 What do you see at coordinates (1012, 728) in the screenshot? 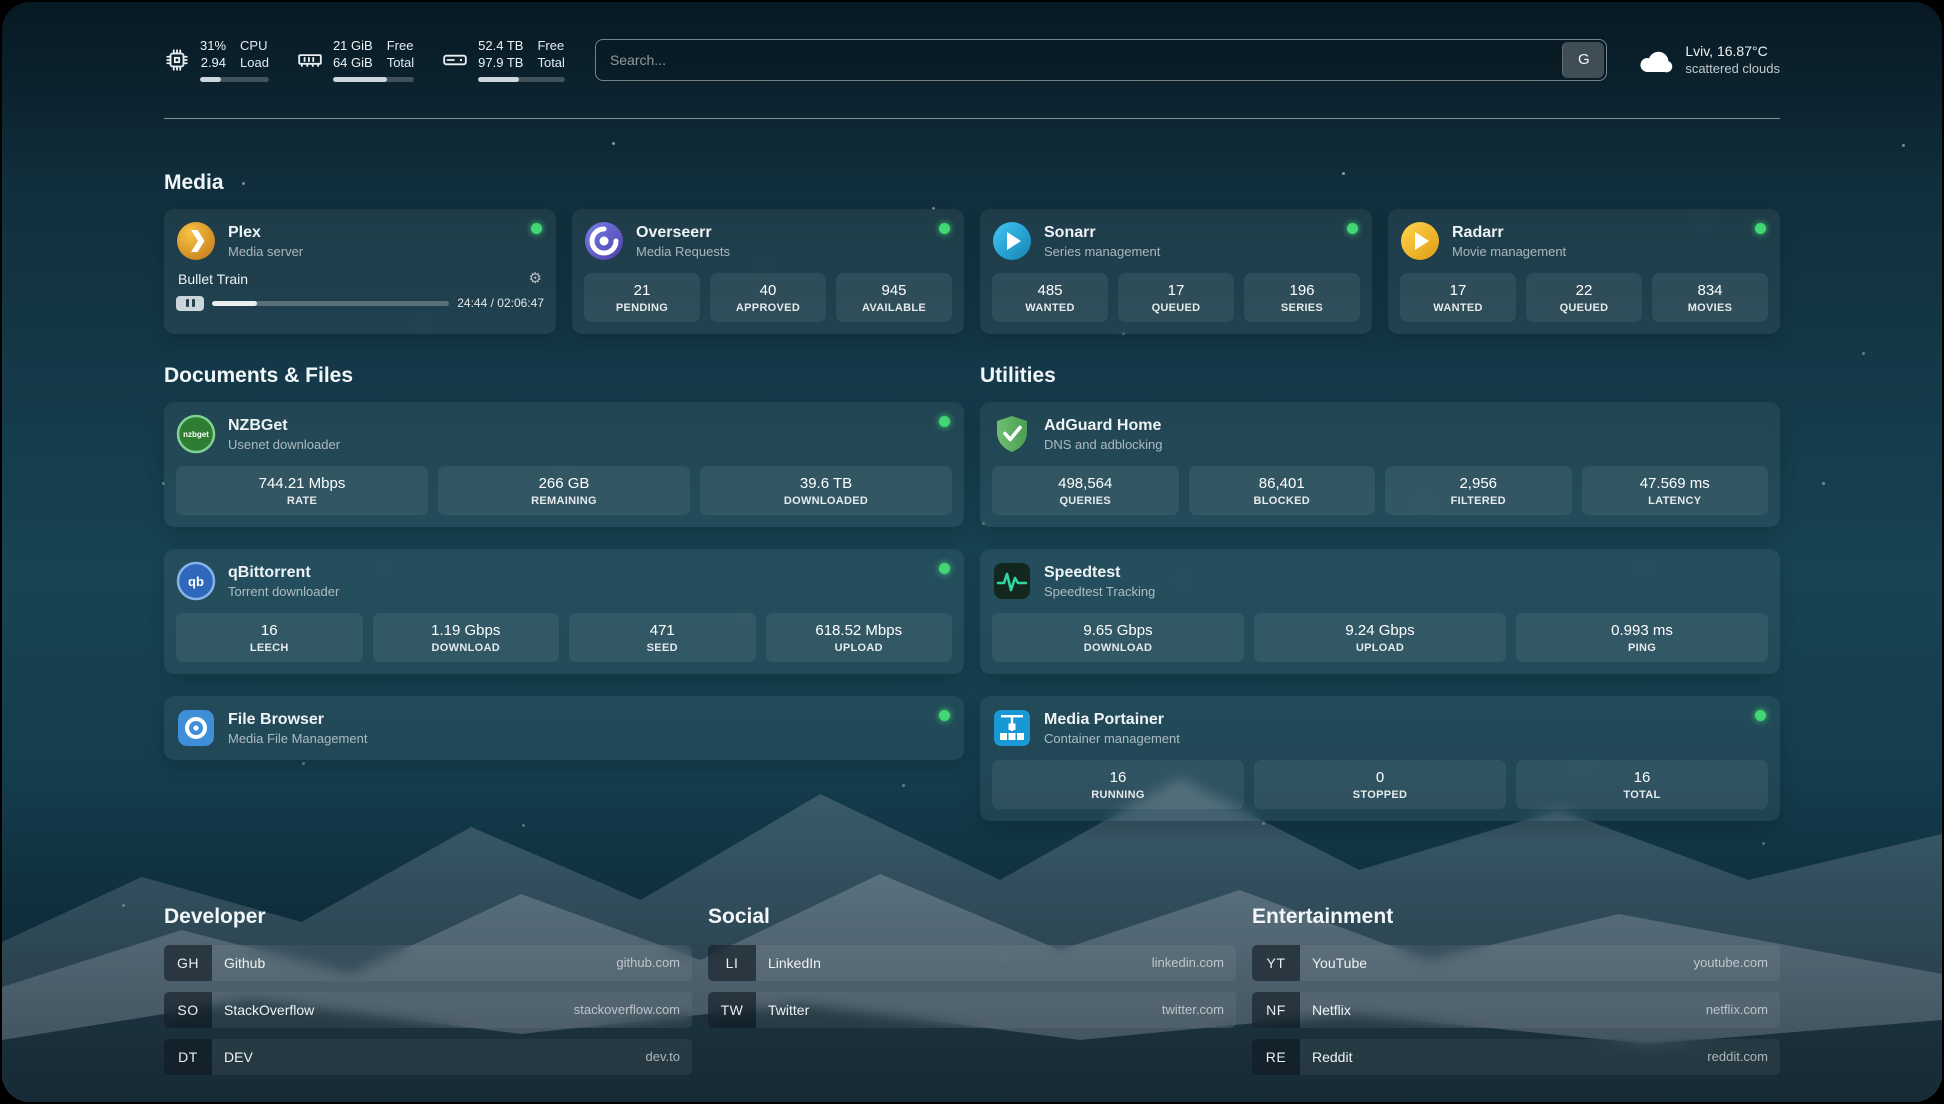
I see `portainer-icon` at bounding box center [1012, 728].